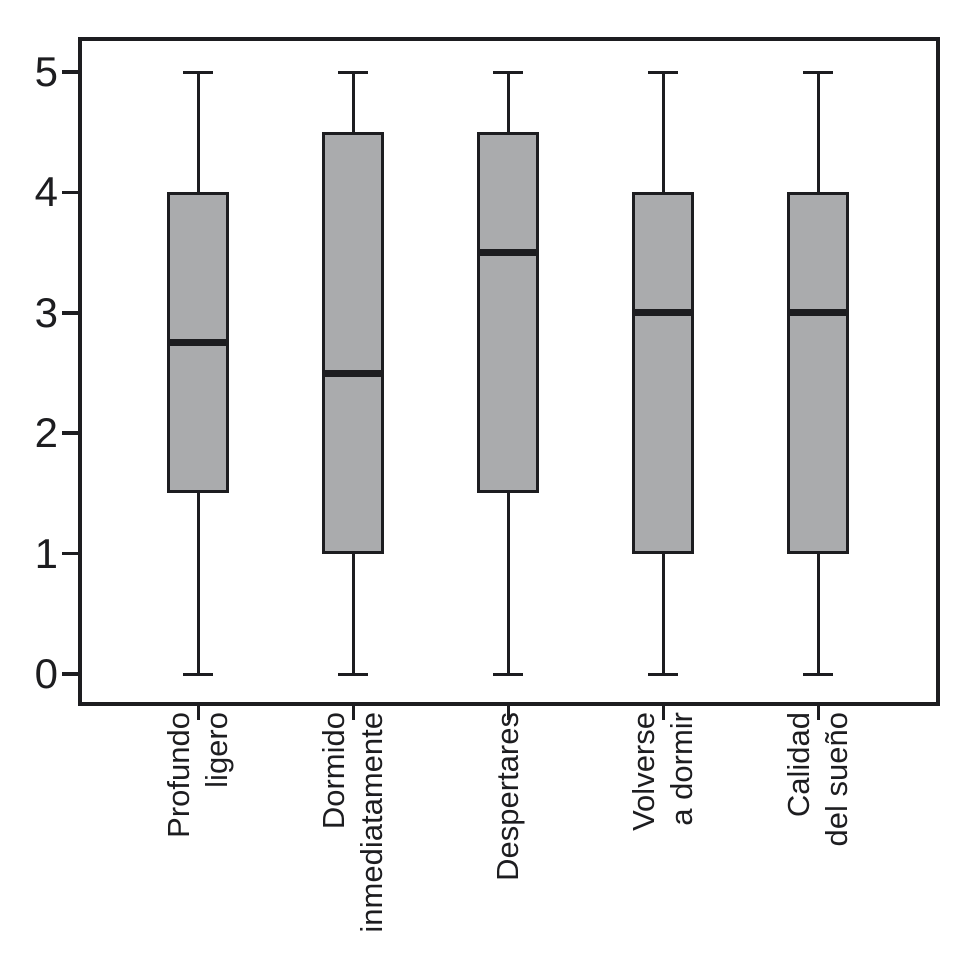  Describe the element at coordinates (46, 192) in the screenshot. I see `y-tick-label: 4` at that location.